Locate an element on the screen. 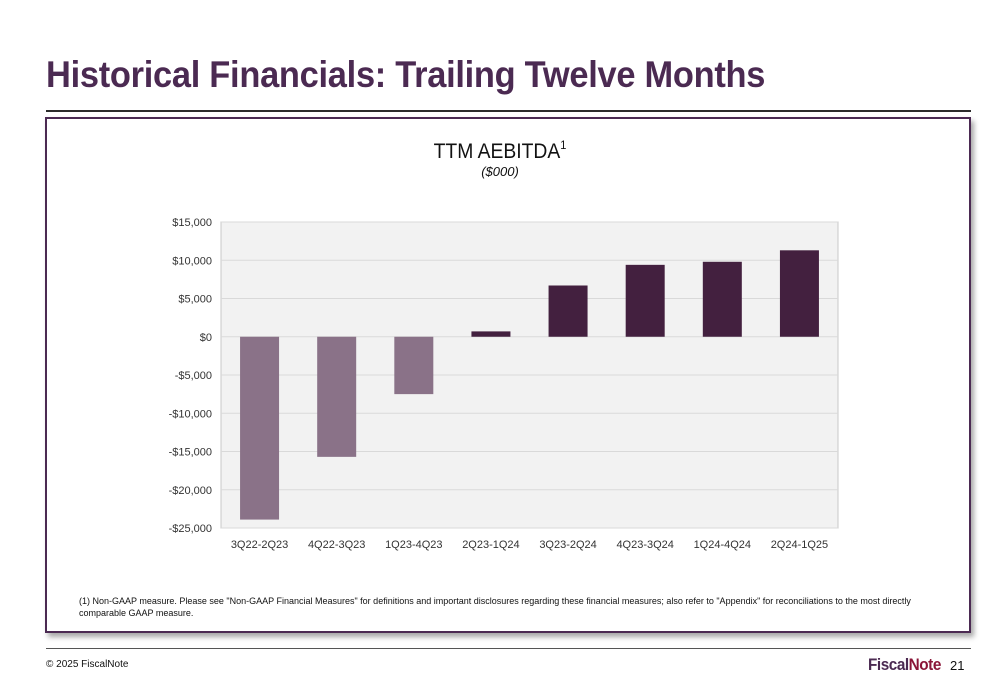 The width and height of the screenshot is (1000, 685). fiscalnote-logo: FiscalNote is located at coordinates (904, 665).